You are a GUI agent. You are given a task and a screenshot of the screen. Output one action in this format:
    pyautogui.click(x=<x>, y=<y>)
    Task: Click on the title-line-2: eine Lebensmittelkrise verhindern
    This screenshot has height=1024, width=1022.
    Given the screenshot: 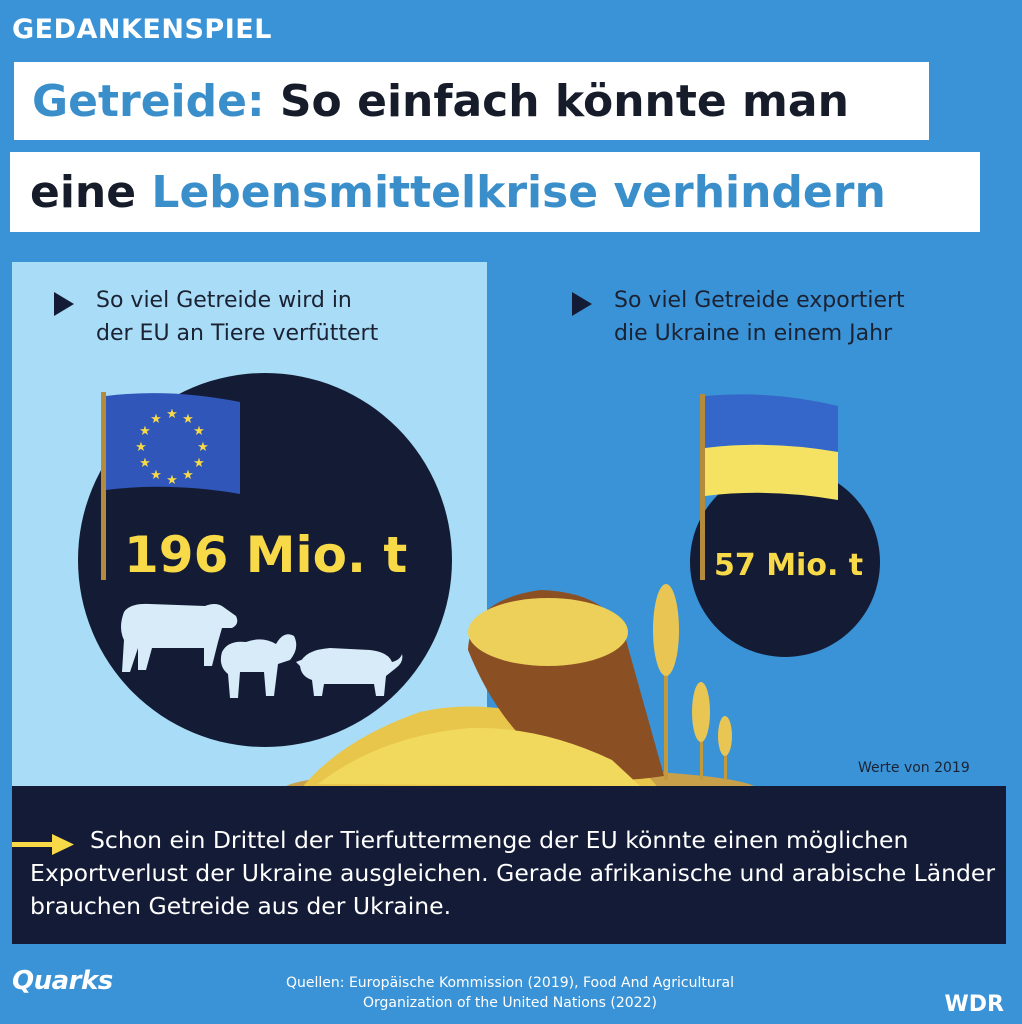 What is the action you would take?
    pyautogui.click(x=495, y=192)
    